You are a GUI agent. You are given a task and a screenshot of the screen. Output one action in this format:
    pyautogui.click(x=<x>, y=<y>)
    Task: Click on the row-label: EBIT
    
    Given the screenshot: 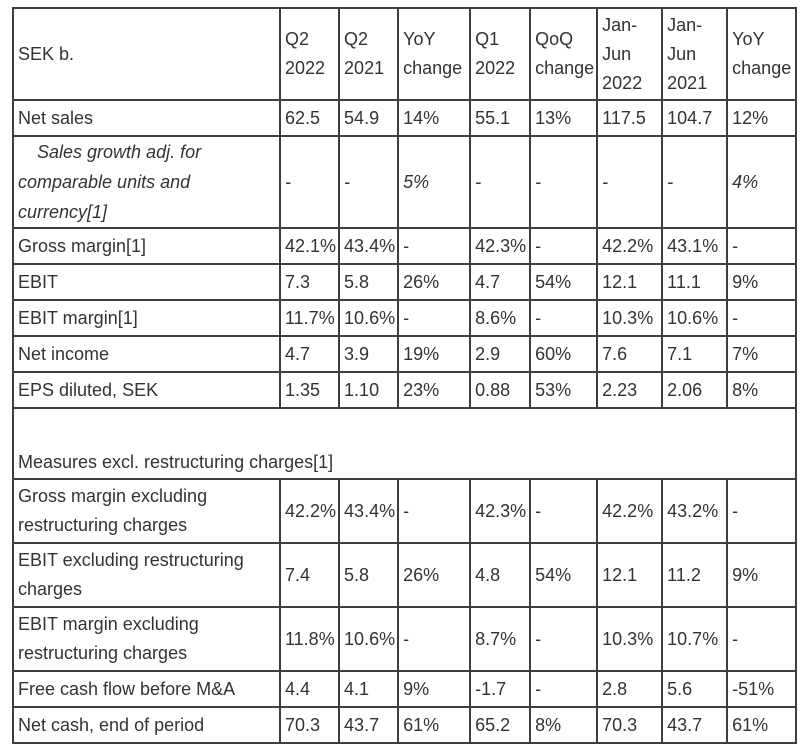 What is the action you would take?
    pyautogui.click(x=146, y=282)
    